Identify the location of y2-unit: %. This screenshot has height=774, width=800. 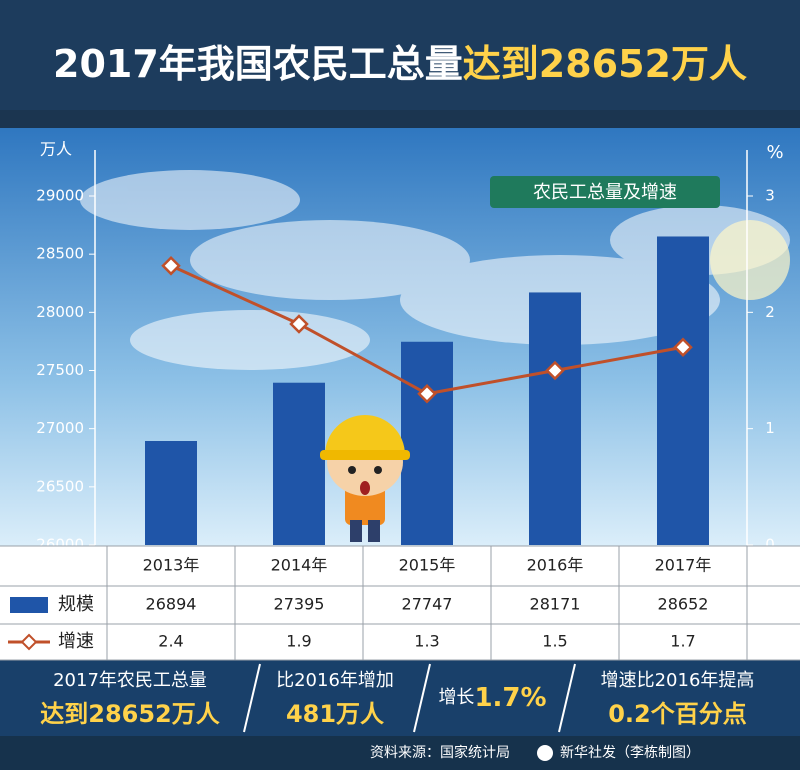
(774, 152).